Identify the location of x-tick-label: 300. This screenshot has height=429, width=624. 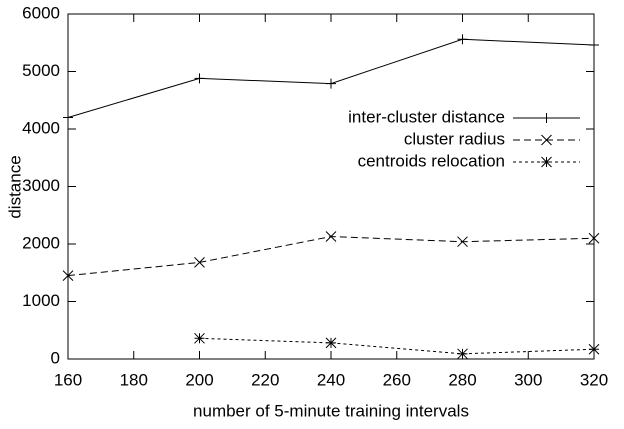
(528, 379).